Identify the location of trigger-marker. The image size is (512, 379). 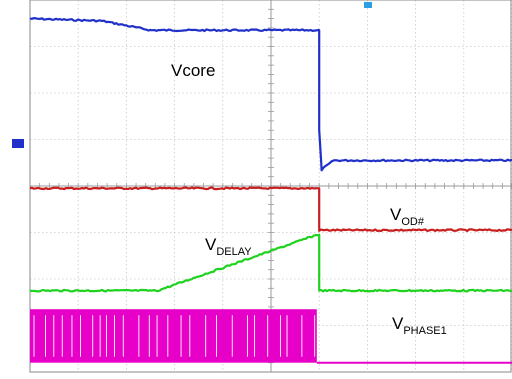
(368, 5).